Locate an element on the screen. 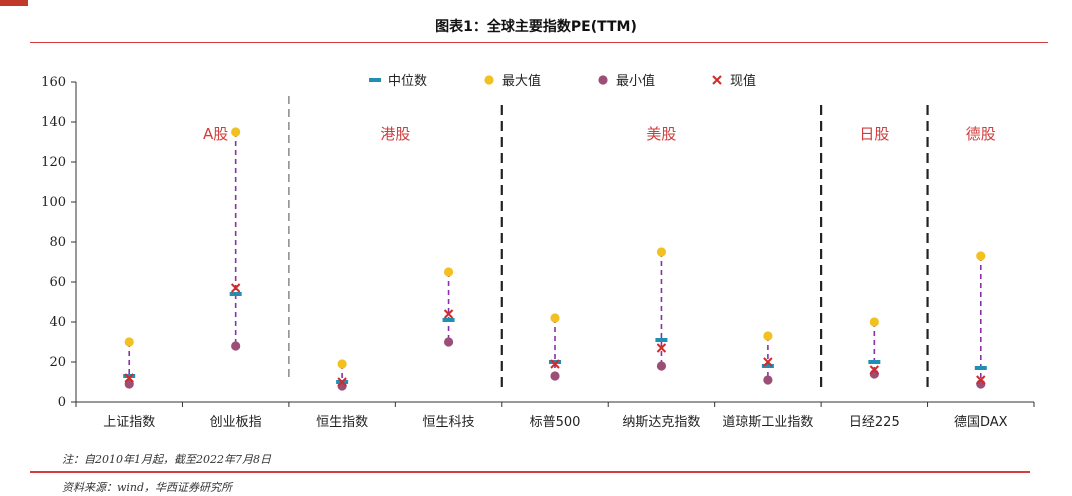 This screenshot has height=496, width=1072. footnote: 注：自2010年1月起，截至2022年7月8日 is located at coordinates (166, 459).